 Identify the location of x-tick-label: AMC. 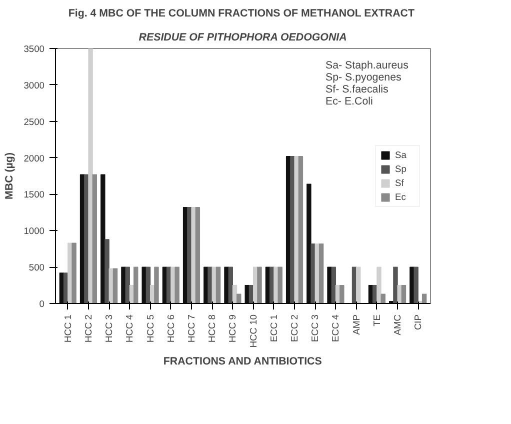
(397, 325).